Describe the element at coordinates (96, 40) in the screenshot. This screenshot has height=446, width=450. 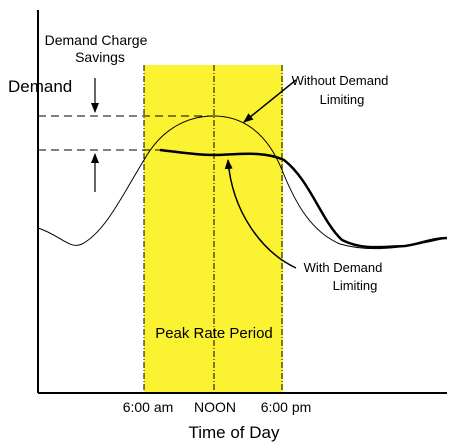
I see `demand-charge-savings-label-line1: Demand Charge` at that location.